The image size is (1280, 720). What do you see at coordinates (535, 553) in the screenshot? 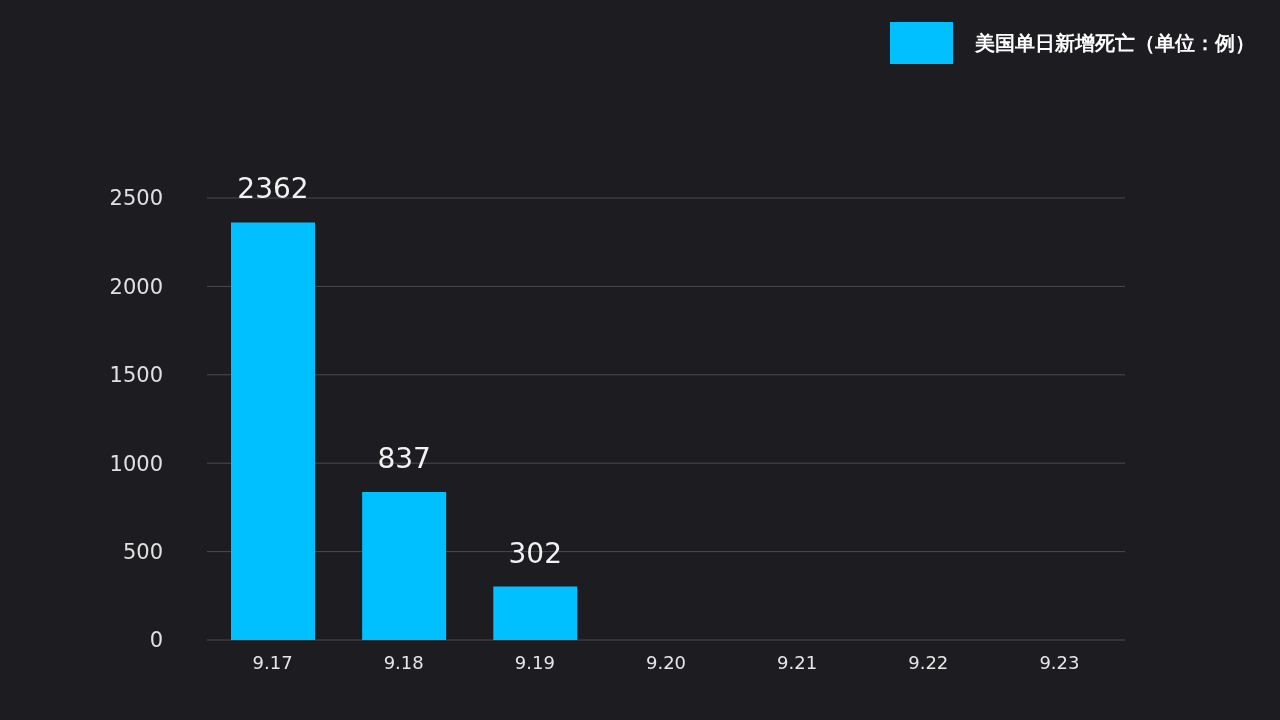
I see `data-label: 302` at bounding box center [535, 553].